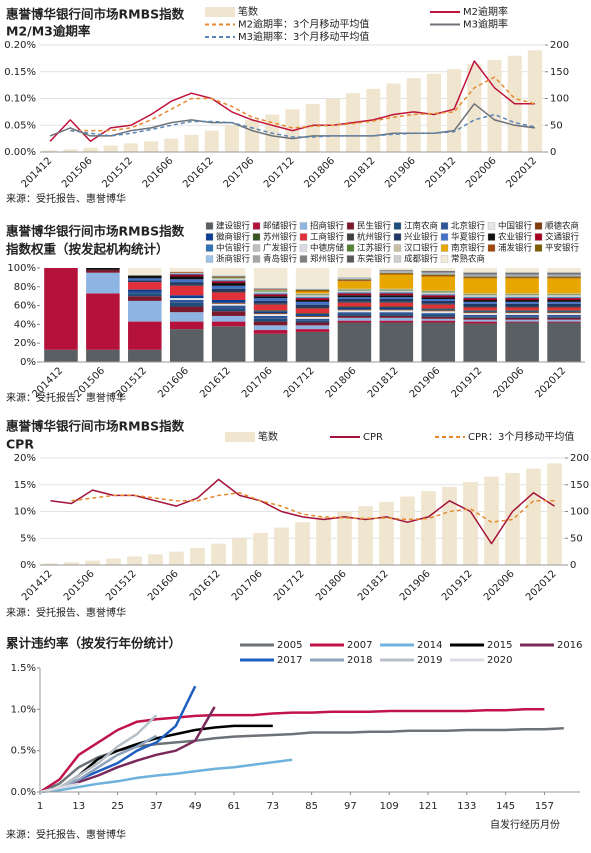  I want to click on legend-label: 农业银行, so click(515, 237).